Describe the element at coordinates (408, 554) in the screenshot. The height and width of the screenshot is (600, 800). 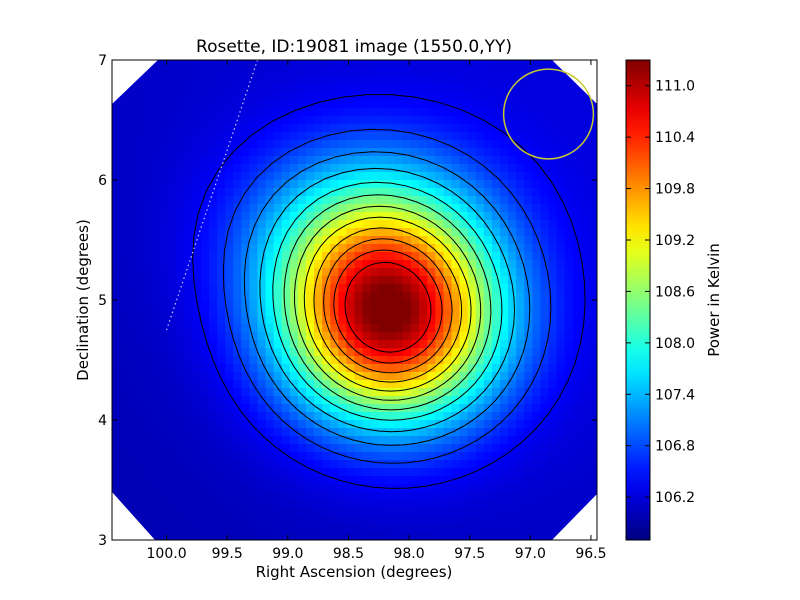
I see `x-tick-label: 98.0` at that location.